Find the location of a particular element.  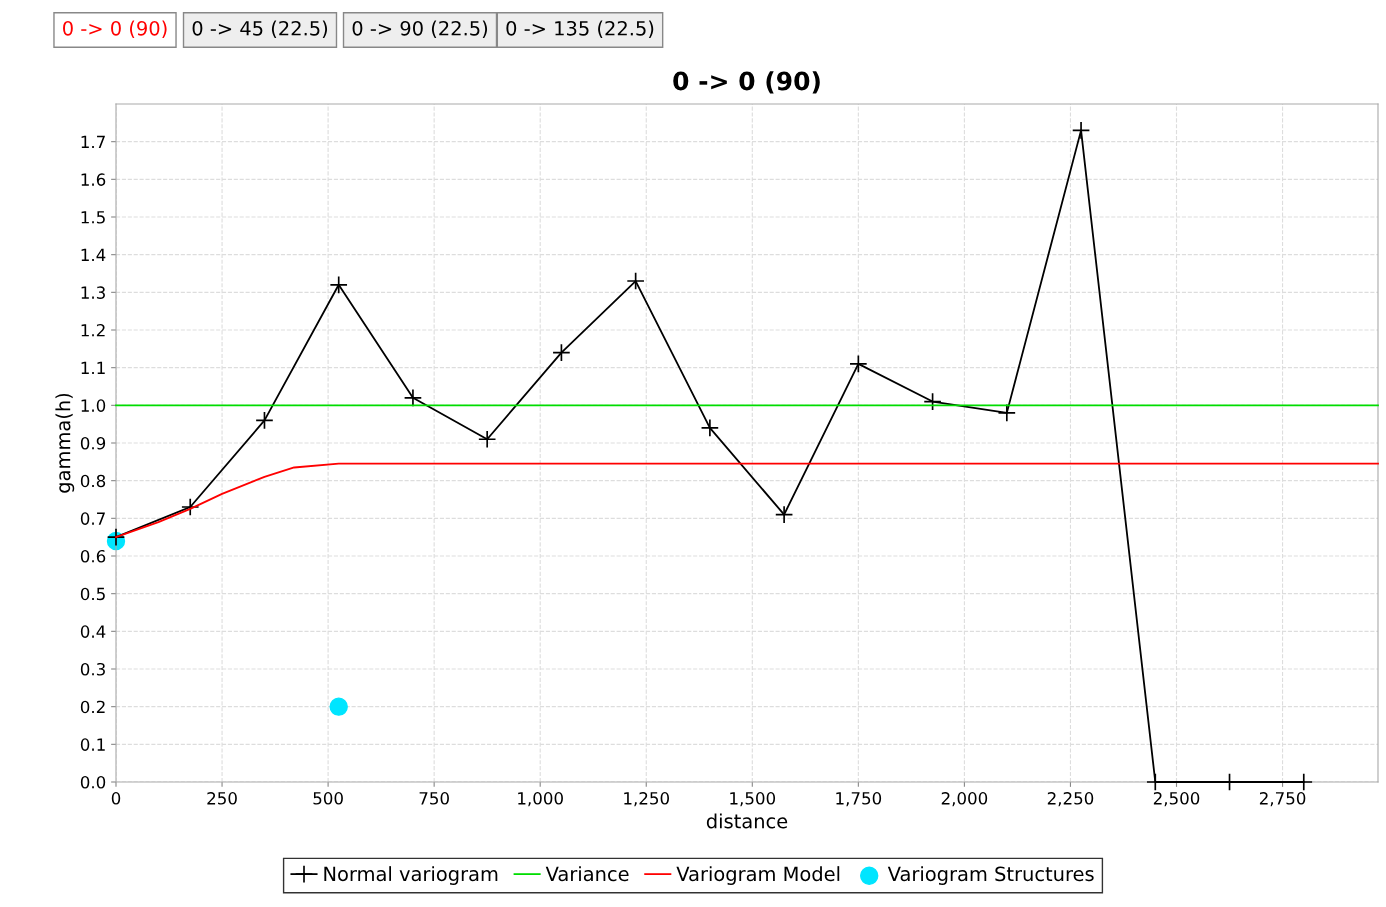

x-tick-label: 1,500 is located at coordinates (753, 799).